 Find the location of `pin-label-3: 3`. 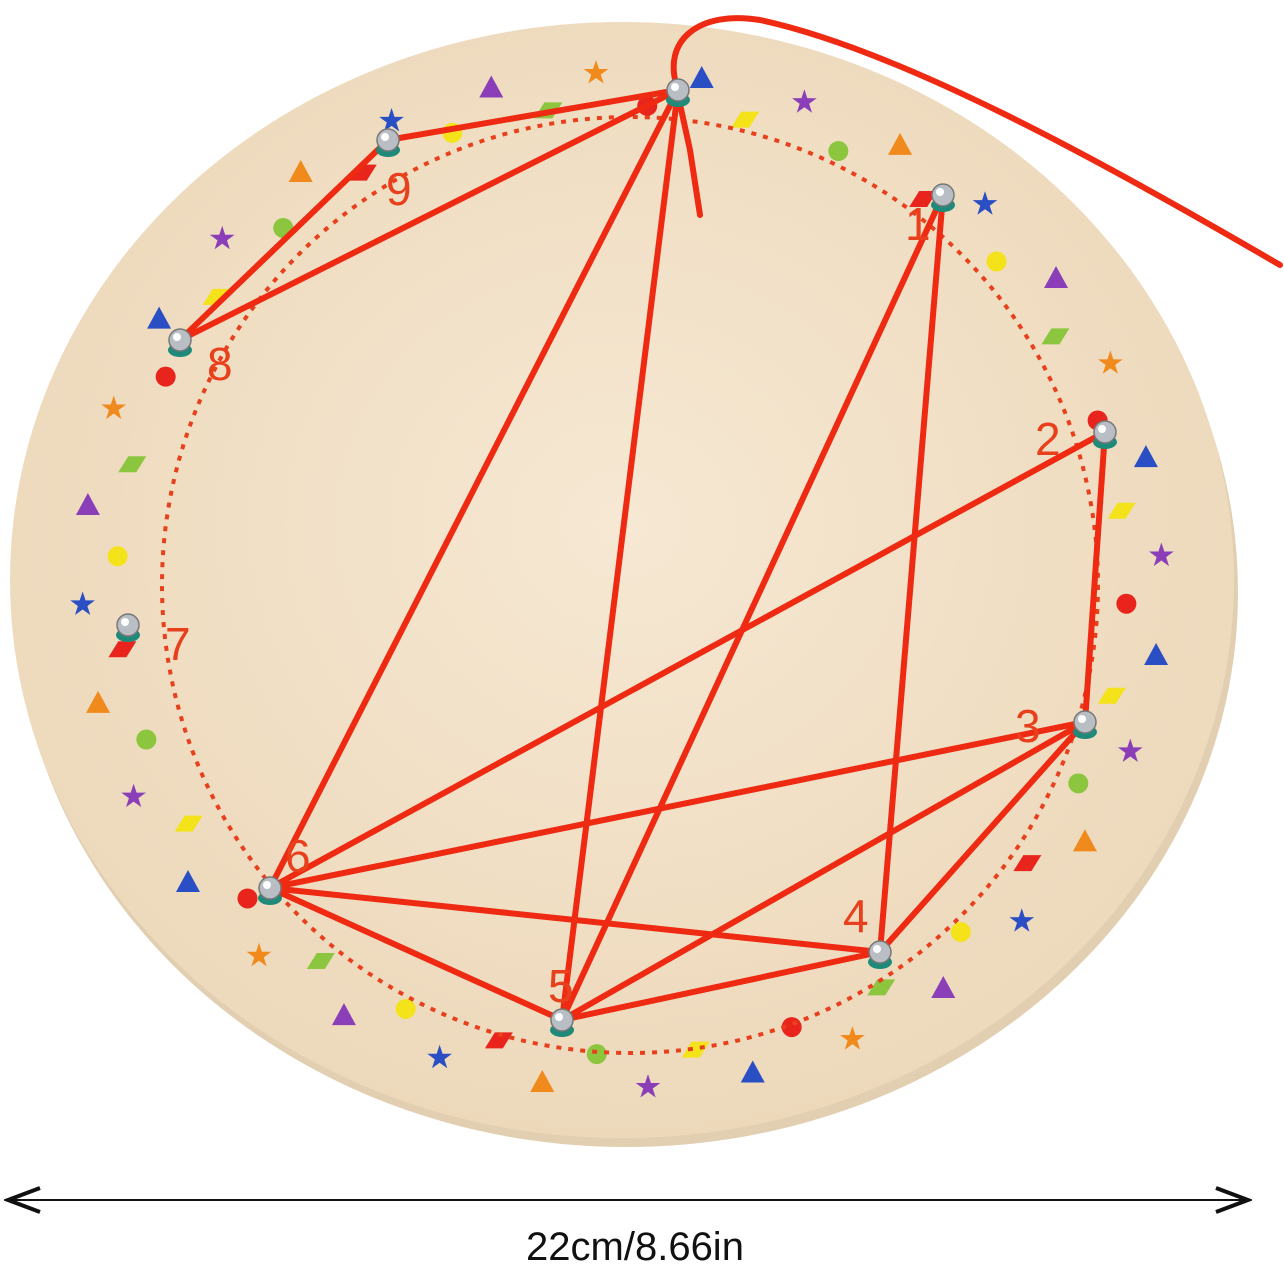

pin-label-3: 3 is located at coordinates (1028, 726).